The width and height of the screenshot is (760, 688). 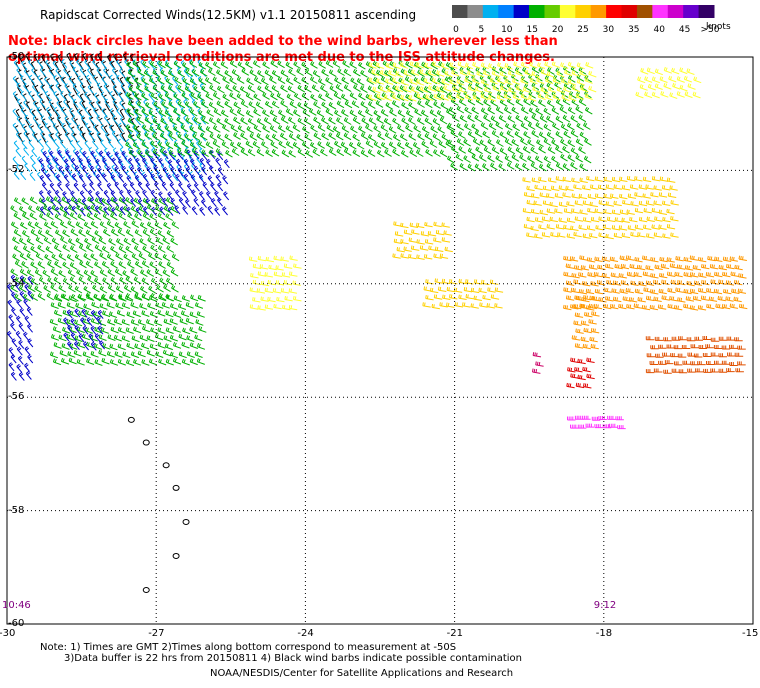 I want to click on colorbar-tick-label: 25, so click(x=582, y=30).